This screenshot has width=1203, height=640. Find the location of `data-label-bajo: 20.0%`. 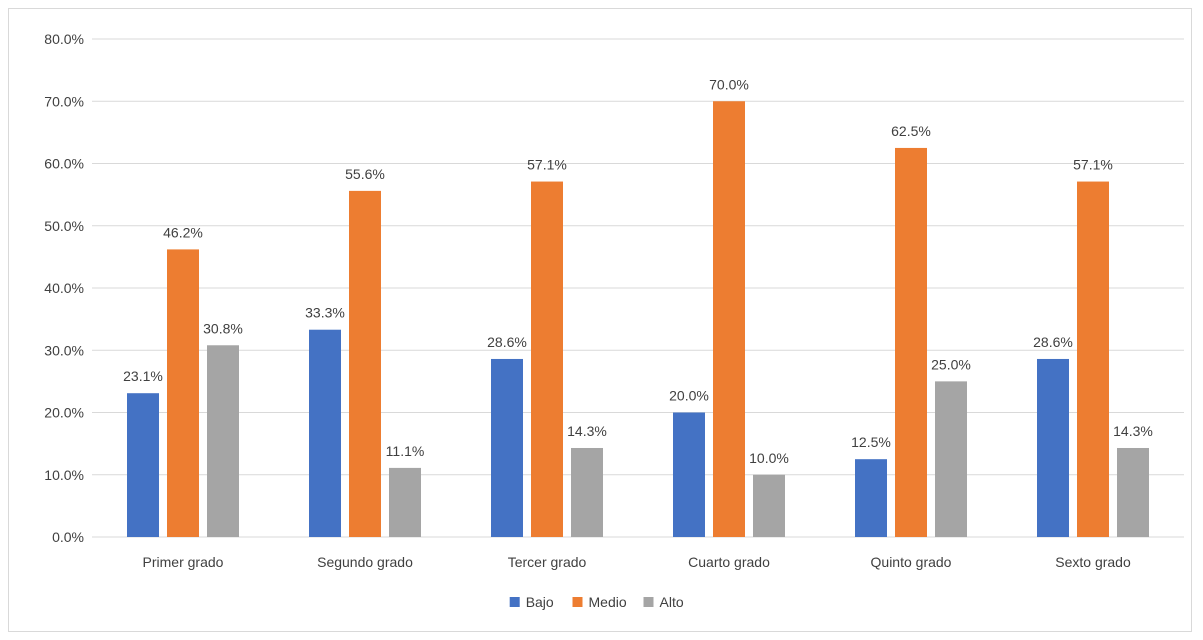

data-label-bajo: 20.0% is located at coordinates (689, 396).